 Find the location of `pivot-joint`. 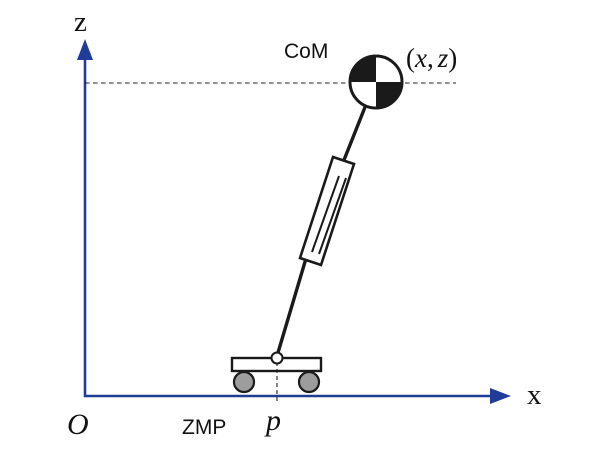

pivot-joint is located at coordinates (277, 358).